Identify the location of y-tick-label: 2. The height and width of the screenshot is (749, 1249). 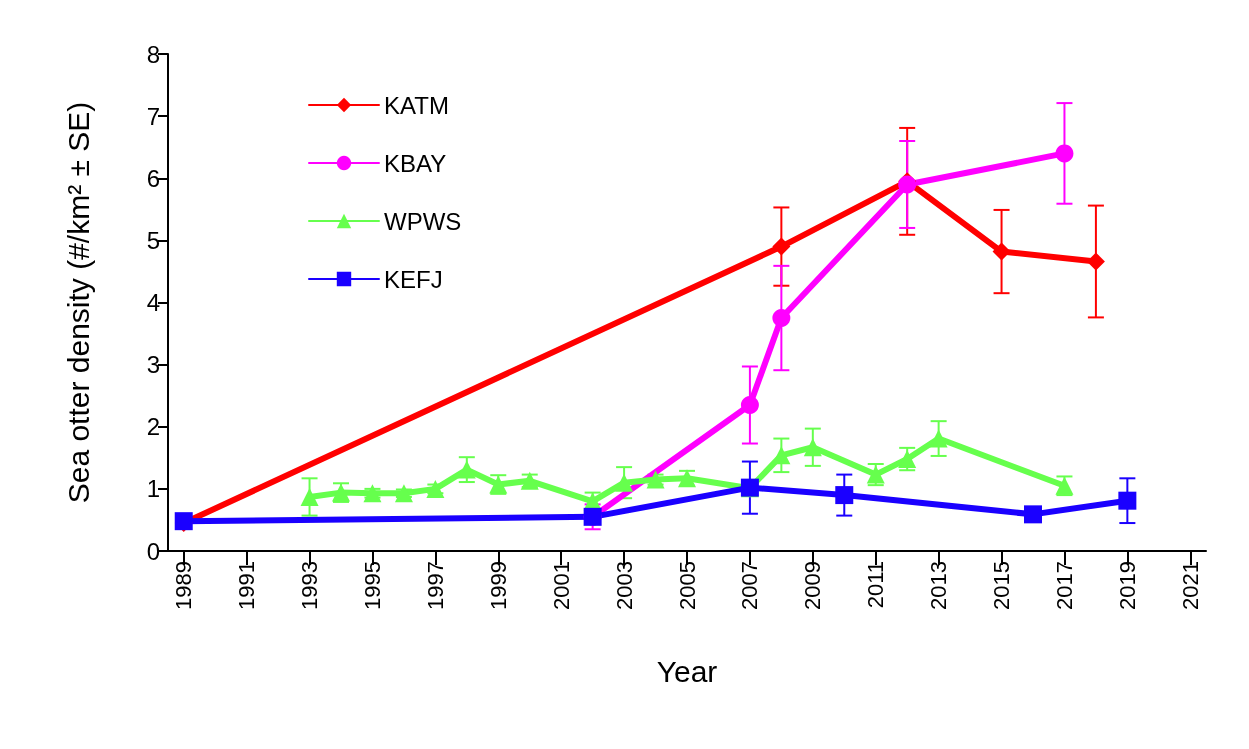
(153, 427).